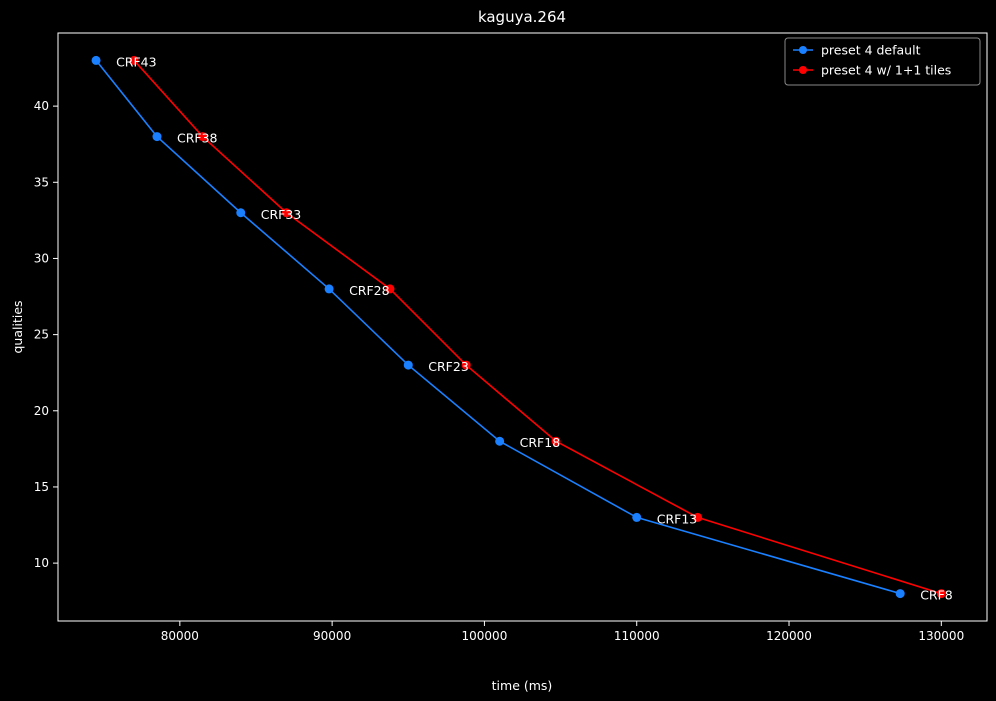 The width and height of the screenshot is (996, 701). I want to click on data-label: CRF43, so click(136, 61).